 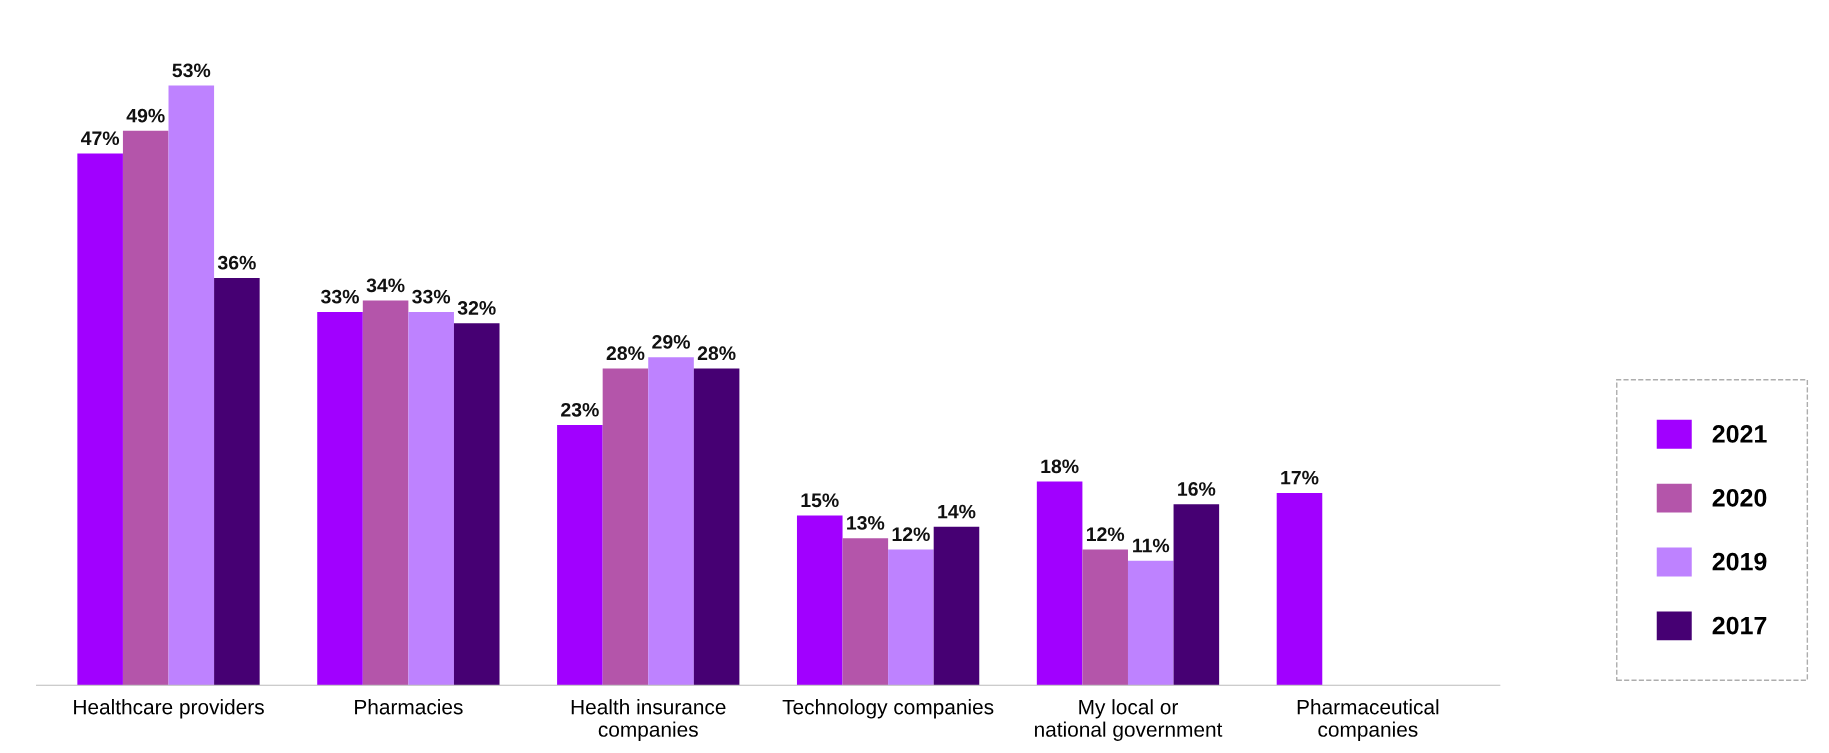 What do you see at coordinates (1197, 489) in the screenshot?
I see `data-label: 16%` at bounding box center [1197, 489].